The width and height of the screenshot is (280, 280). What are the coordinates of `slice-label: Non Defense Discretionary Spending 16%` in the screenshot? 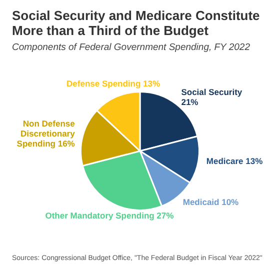 It's located at (46, 133).